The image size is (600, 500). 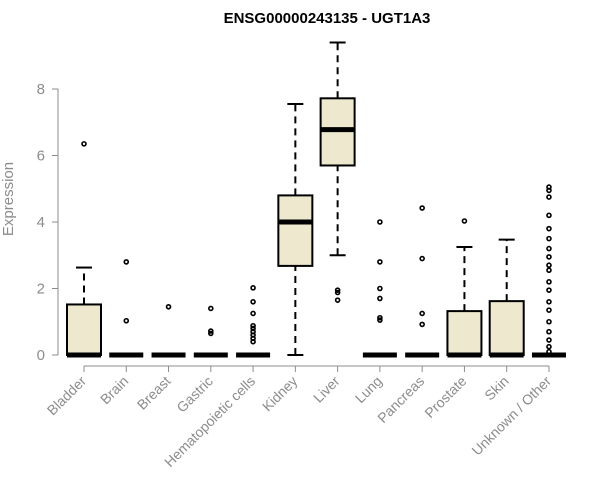 What do you see at coordinates (41, 355) in the screenshot?
I see `y-tick-label: 0` at bounding box center [41, 355].